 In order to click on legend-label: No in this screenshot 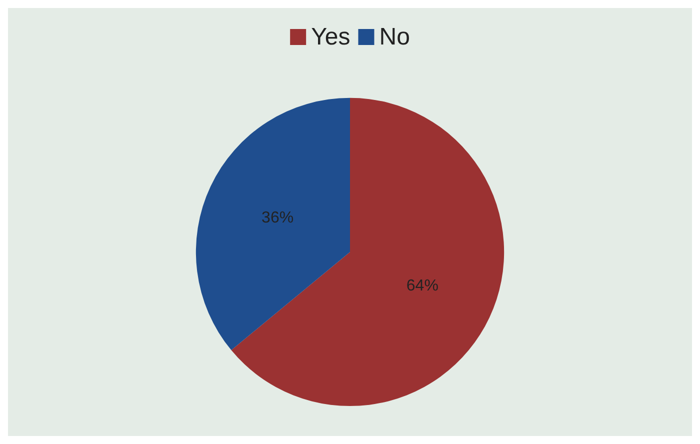, I will do `click(394, 37)`.